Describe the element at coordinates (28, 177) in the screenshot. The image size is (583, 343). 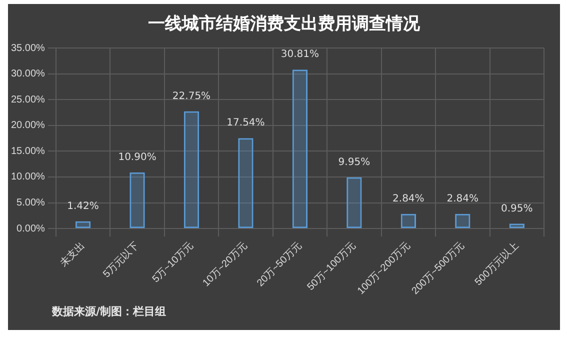
I see `y-tick-label: 10.00%` at that location.